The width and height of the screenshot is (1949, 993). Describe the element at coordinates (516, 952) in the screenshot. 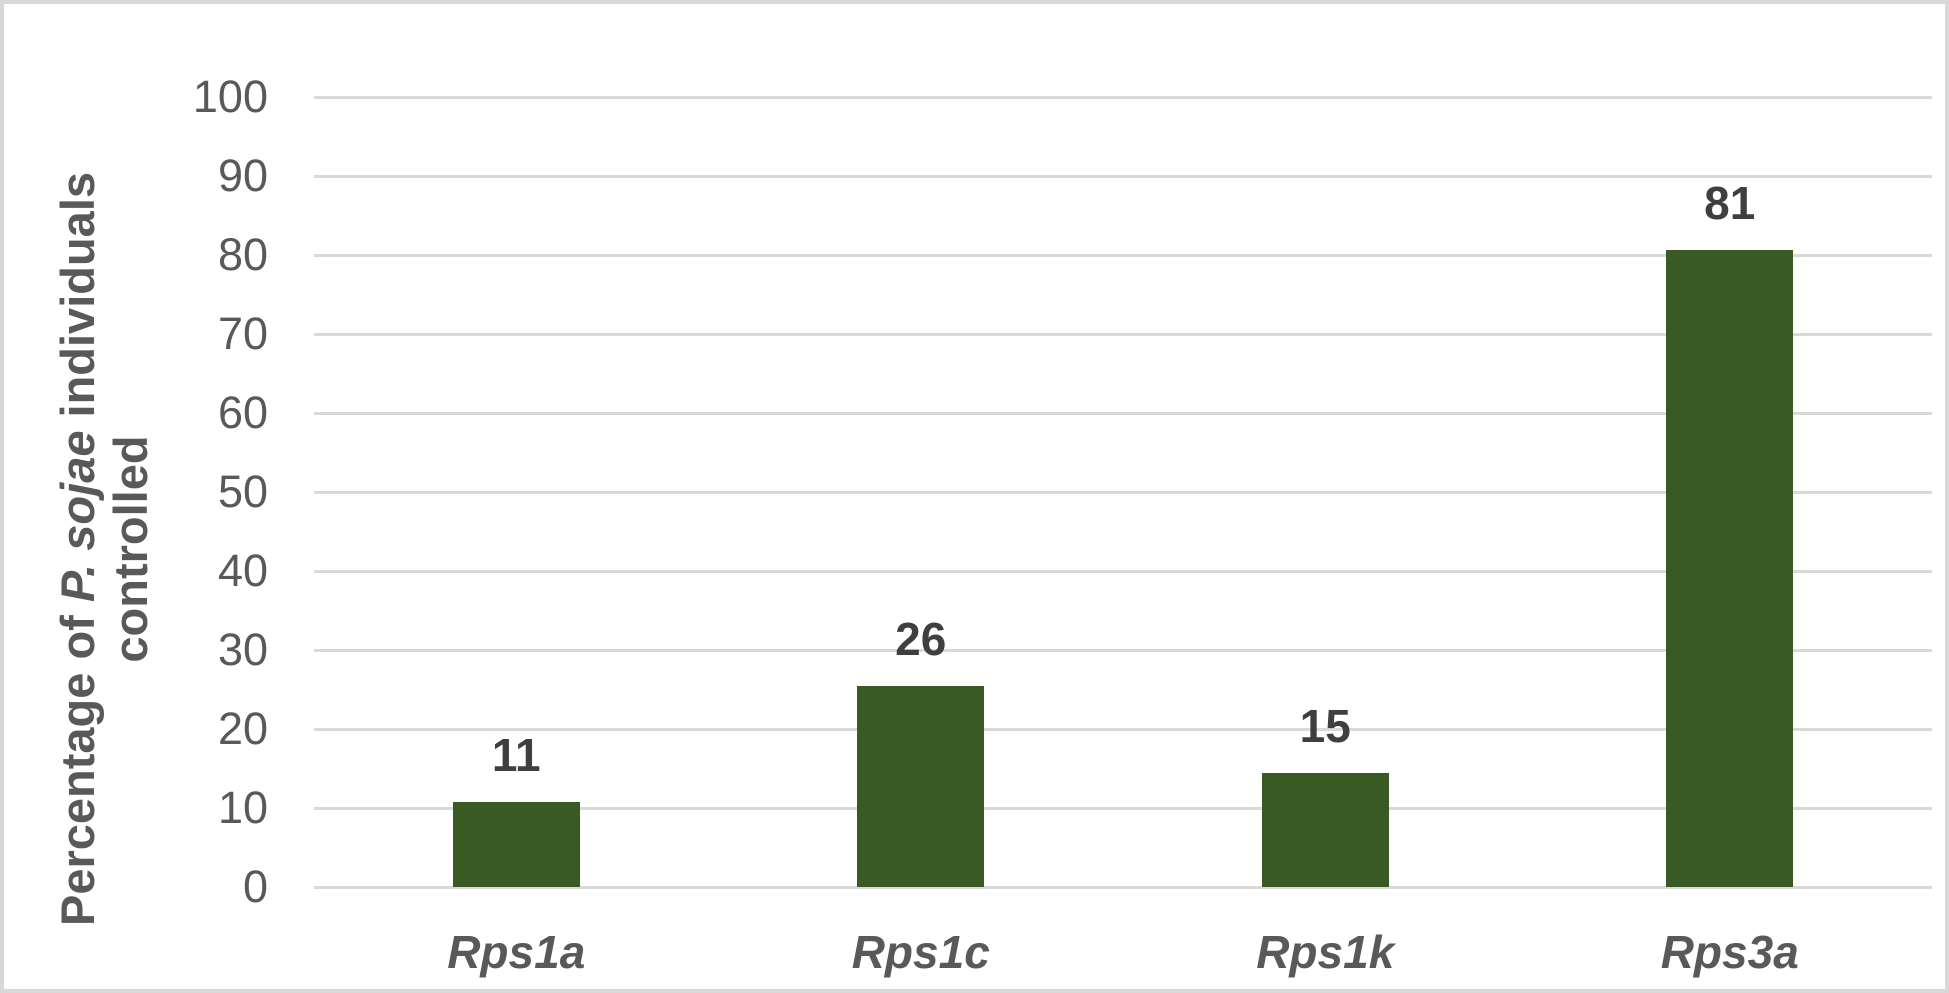

I see `category-label-Rps1a: Rps1a` at that location.